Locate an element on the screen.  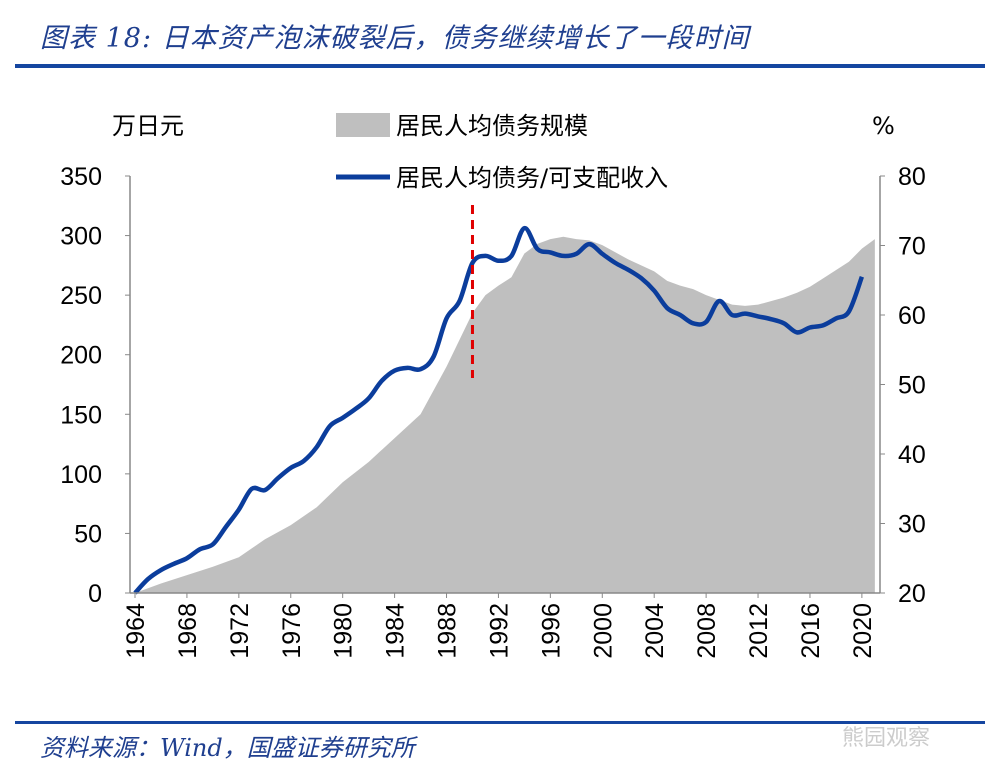
left-tick-label: 100 is located at coordinates (81, 475).